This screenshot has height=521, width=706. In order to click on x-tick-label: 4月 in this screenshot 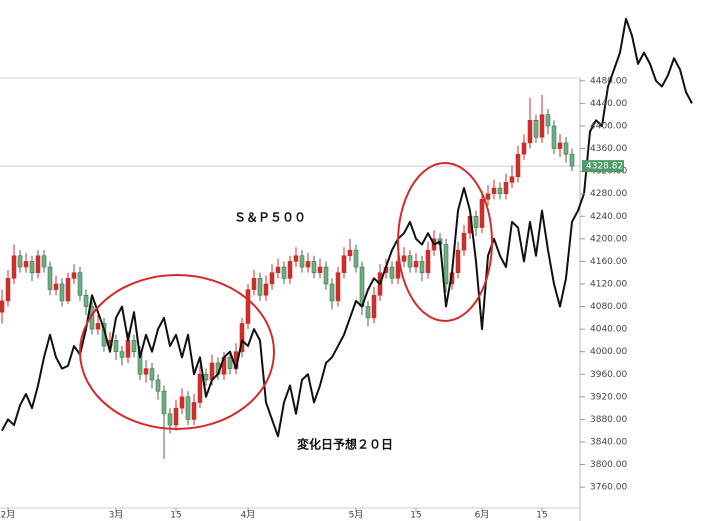, I will do `click(248, 515)`.